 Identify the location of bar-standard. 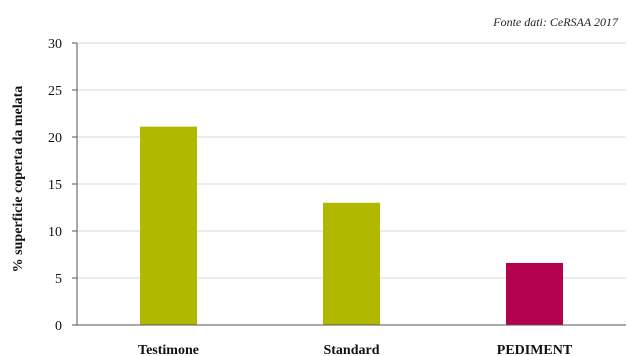
(351, 263).